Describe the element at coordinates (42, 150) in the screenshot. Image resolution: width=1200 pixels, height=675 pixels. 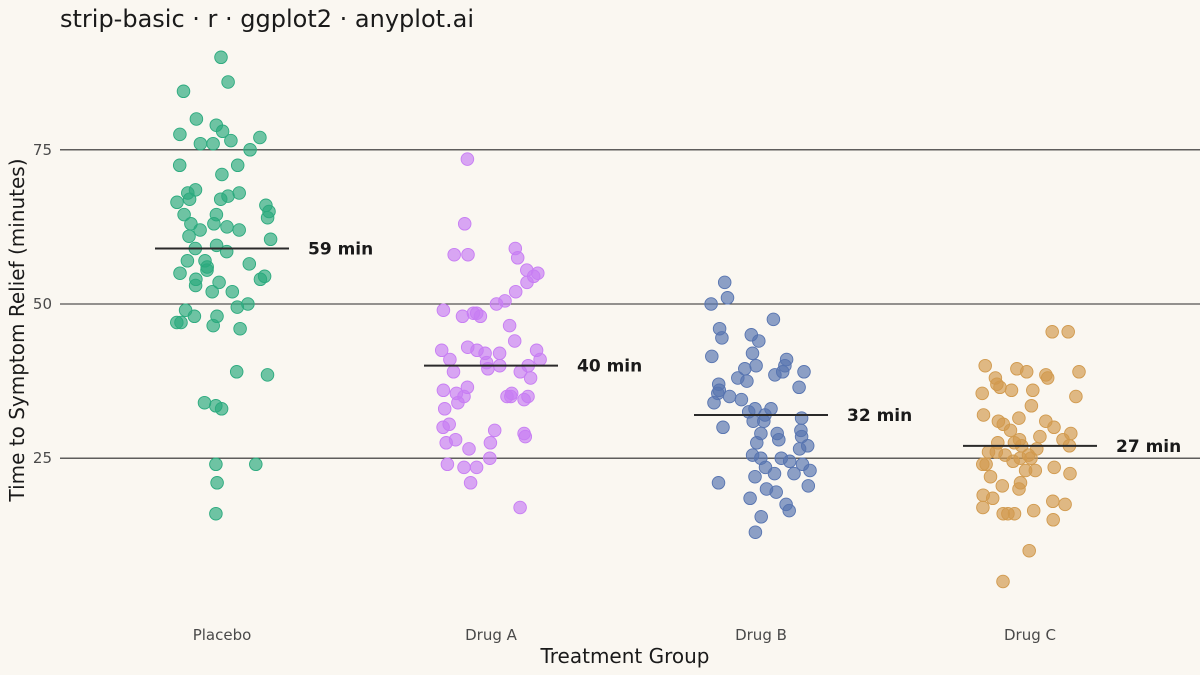
I see `y-tick-label: 75` at that location.